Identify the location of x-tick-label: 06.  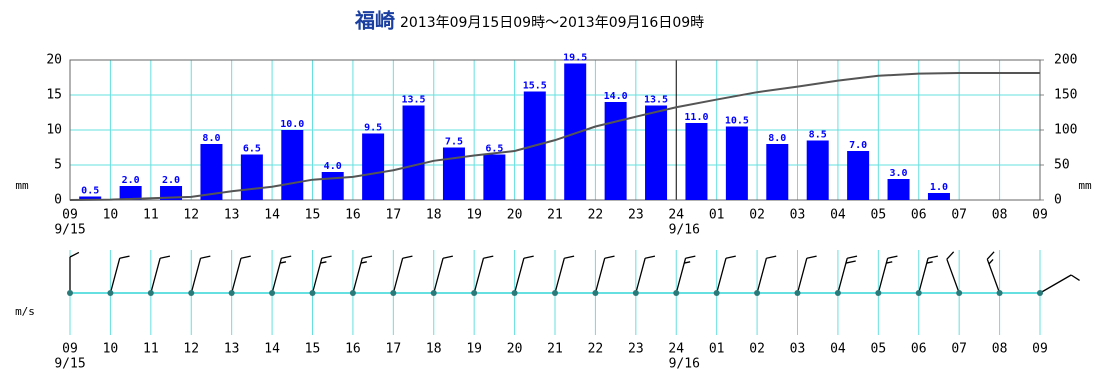
(919, 215).